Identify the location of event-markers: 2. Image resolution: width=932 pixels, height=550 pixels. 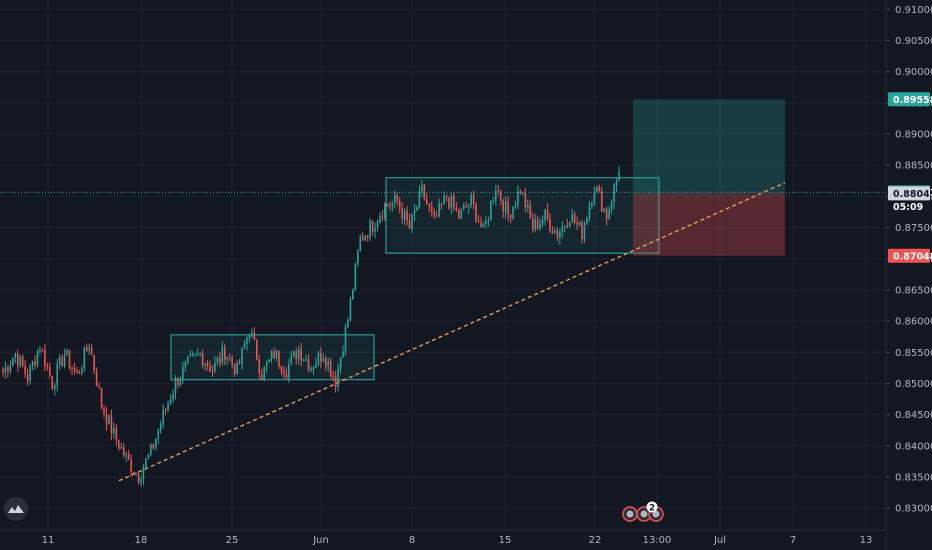
(643, 511).